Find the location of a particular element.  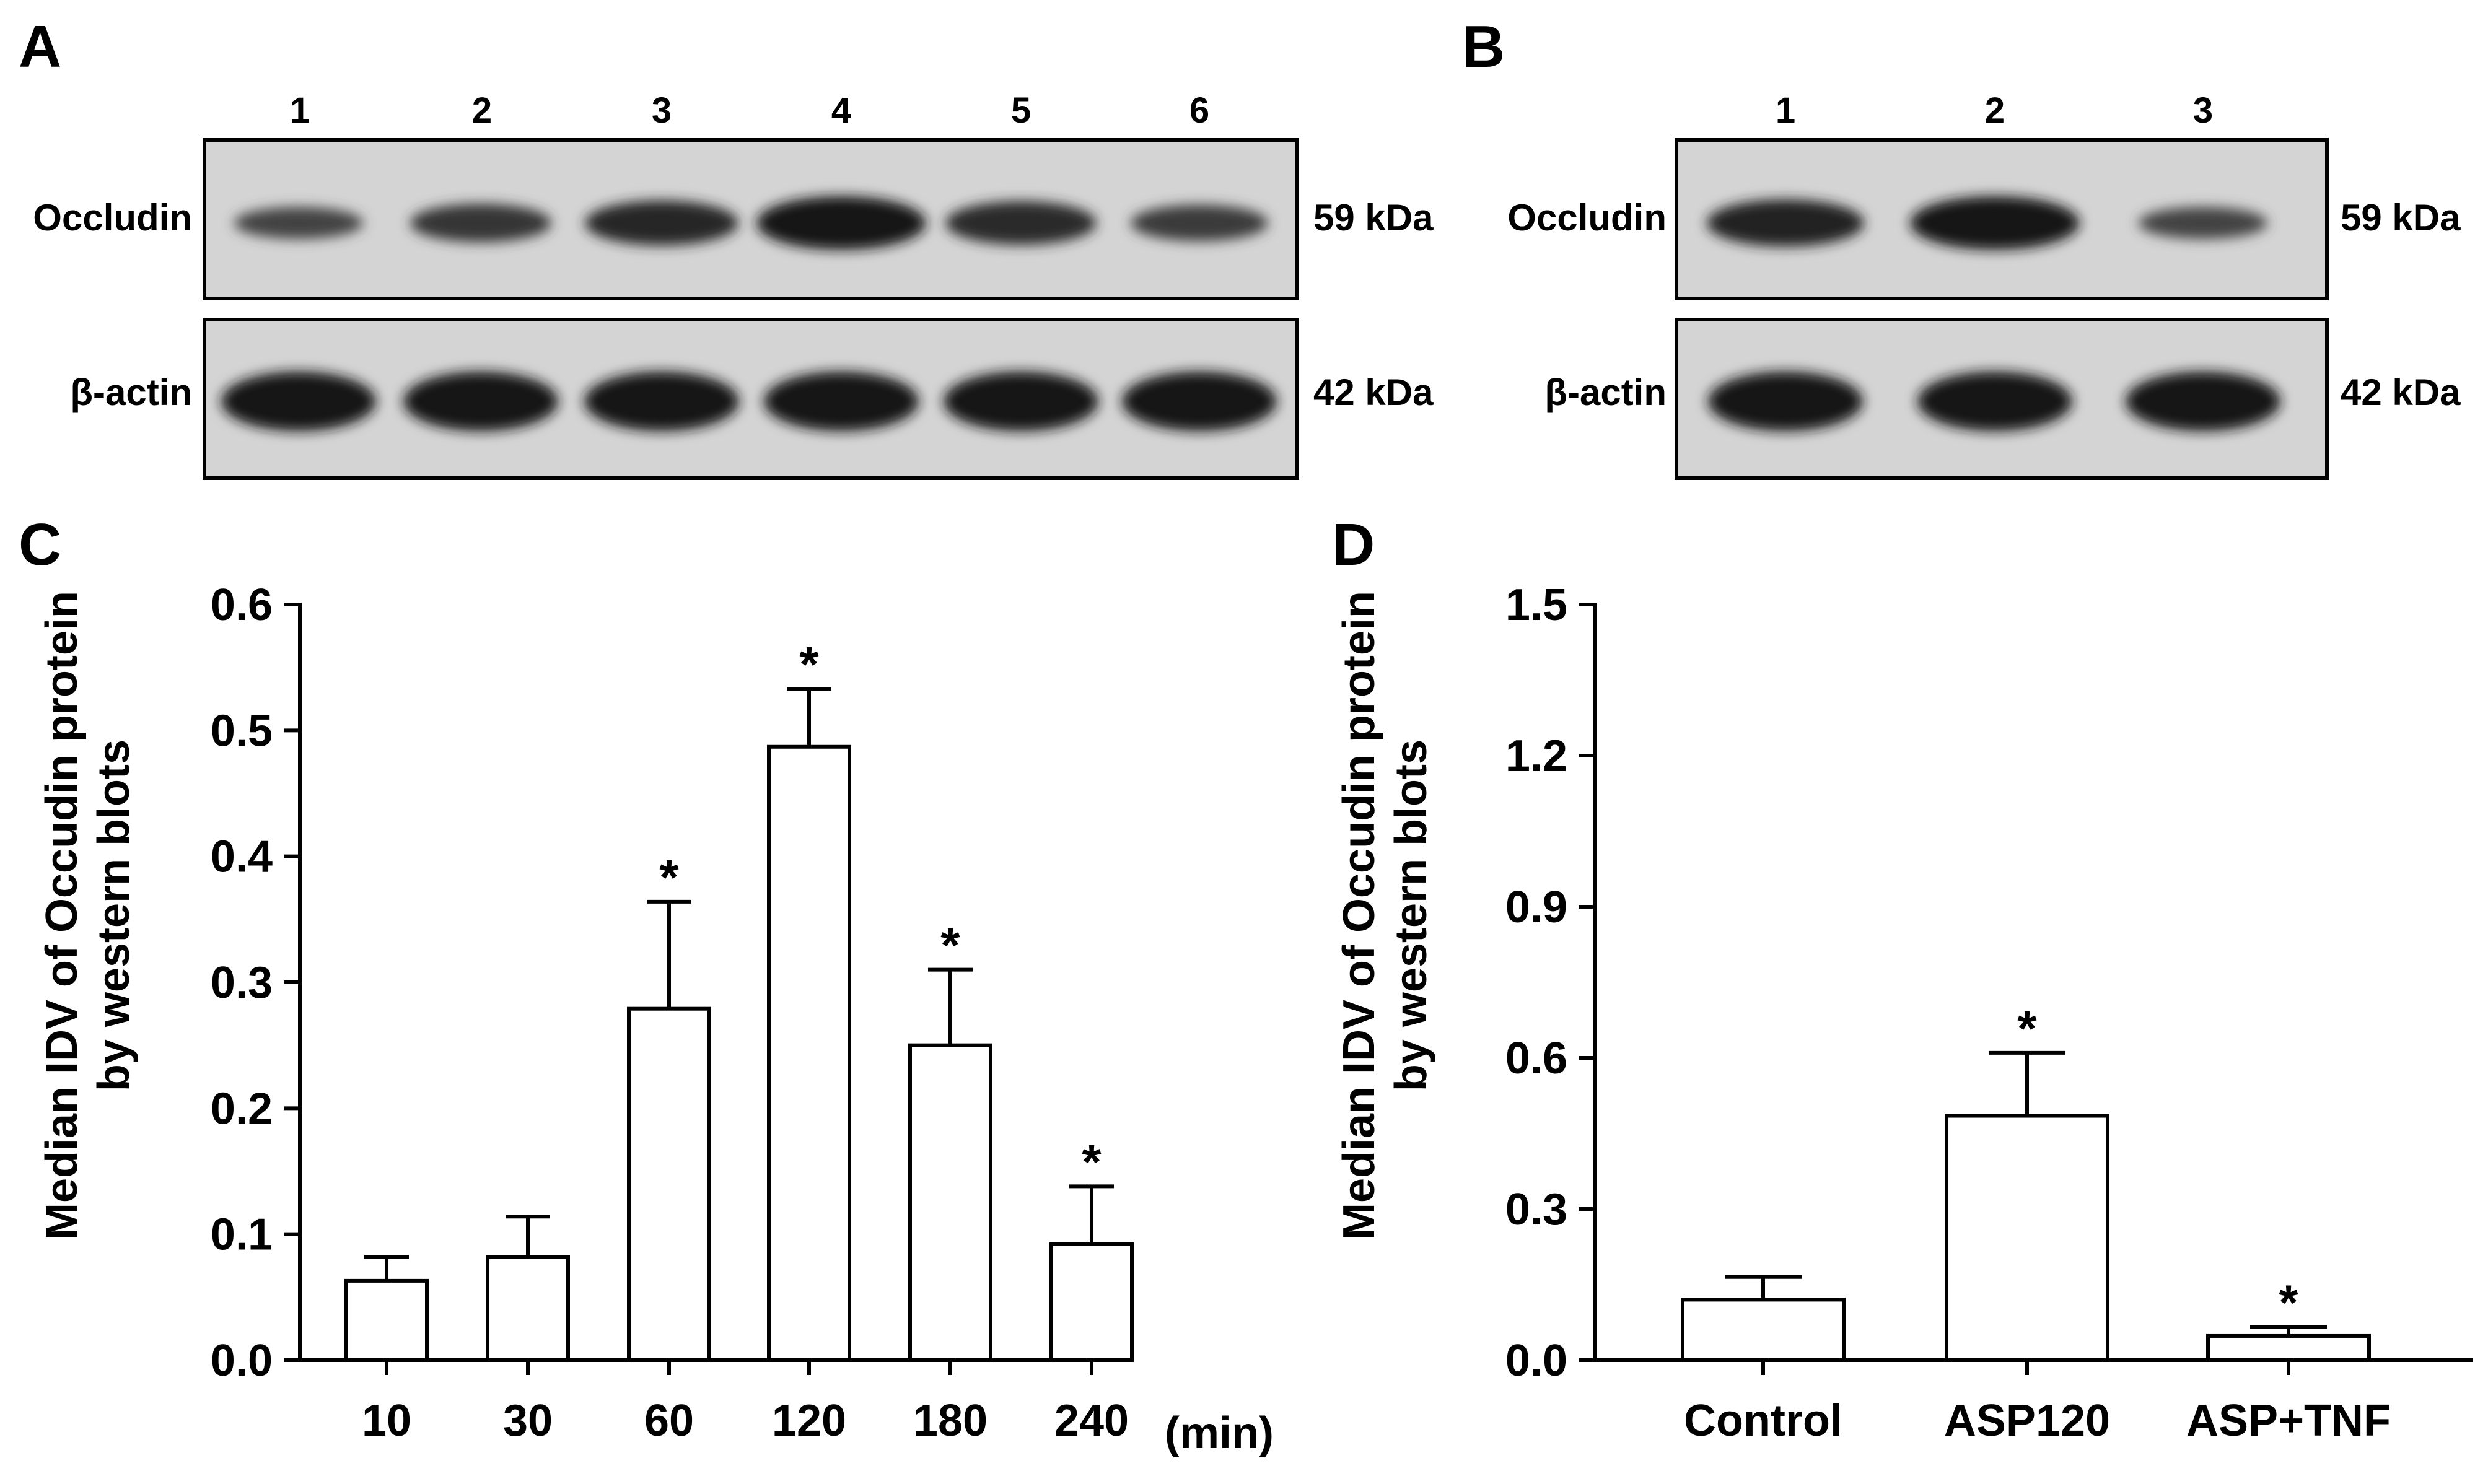

y-tick-label: 0.5 is located at coordinates (242, 731).